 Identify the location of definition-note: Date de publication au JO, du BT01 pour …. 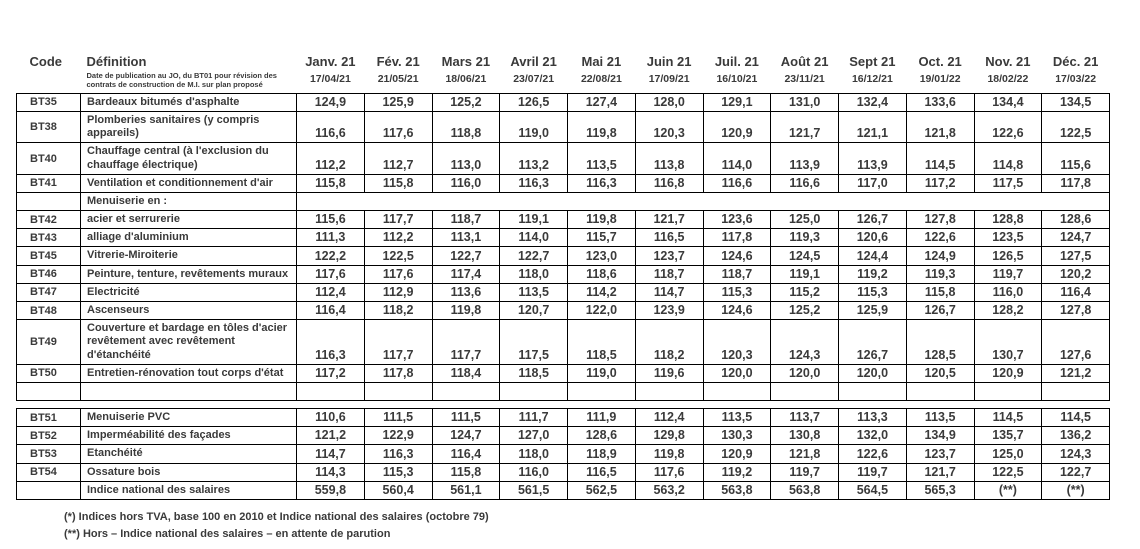
(181, 80).